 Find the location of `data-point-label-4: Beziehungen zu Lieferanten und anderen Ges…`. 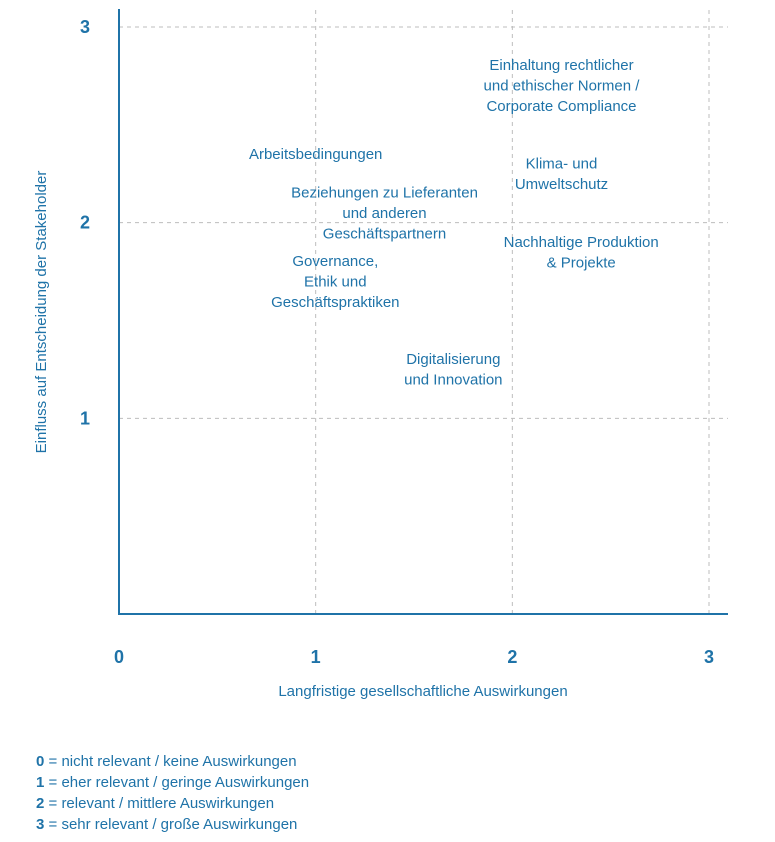

data-point-label-4: Beziehungen zu Lieferanten und anderen Ges… is located at coordinates (384, 213).